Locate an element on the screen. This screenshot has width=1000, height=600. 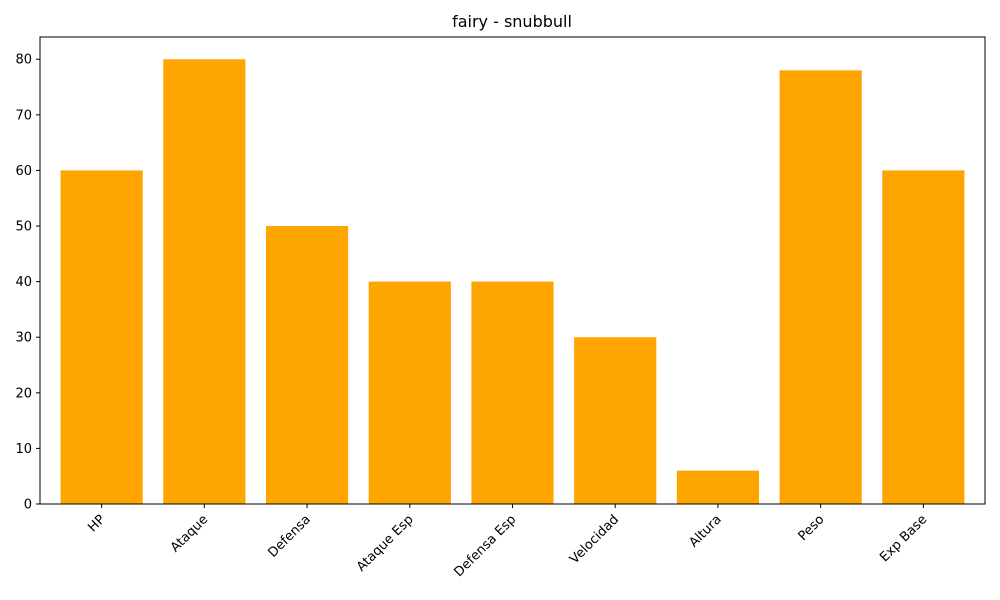
y-tick-label: 80 is located at coordinates (23, 60).